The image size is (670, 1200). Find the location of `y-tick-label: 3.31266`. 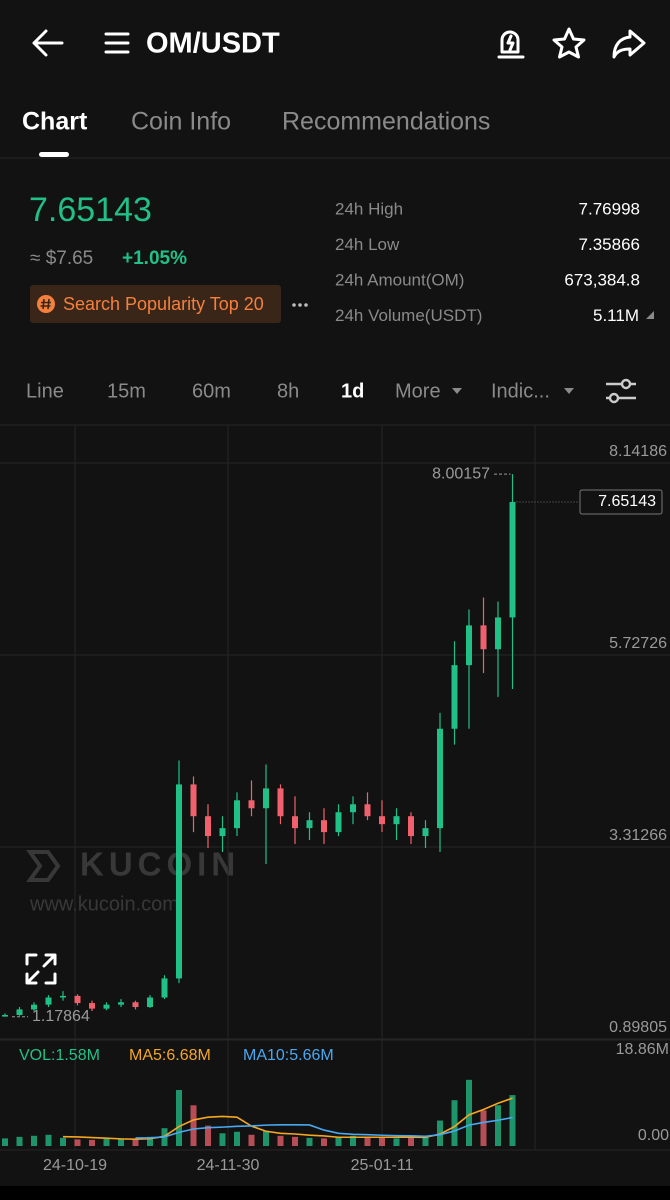

y-tick-label: 3.31266 is located at coordinates (638, 835).